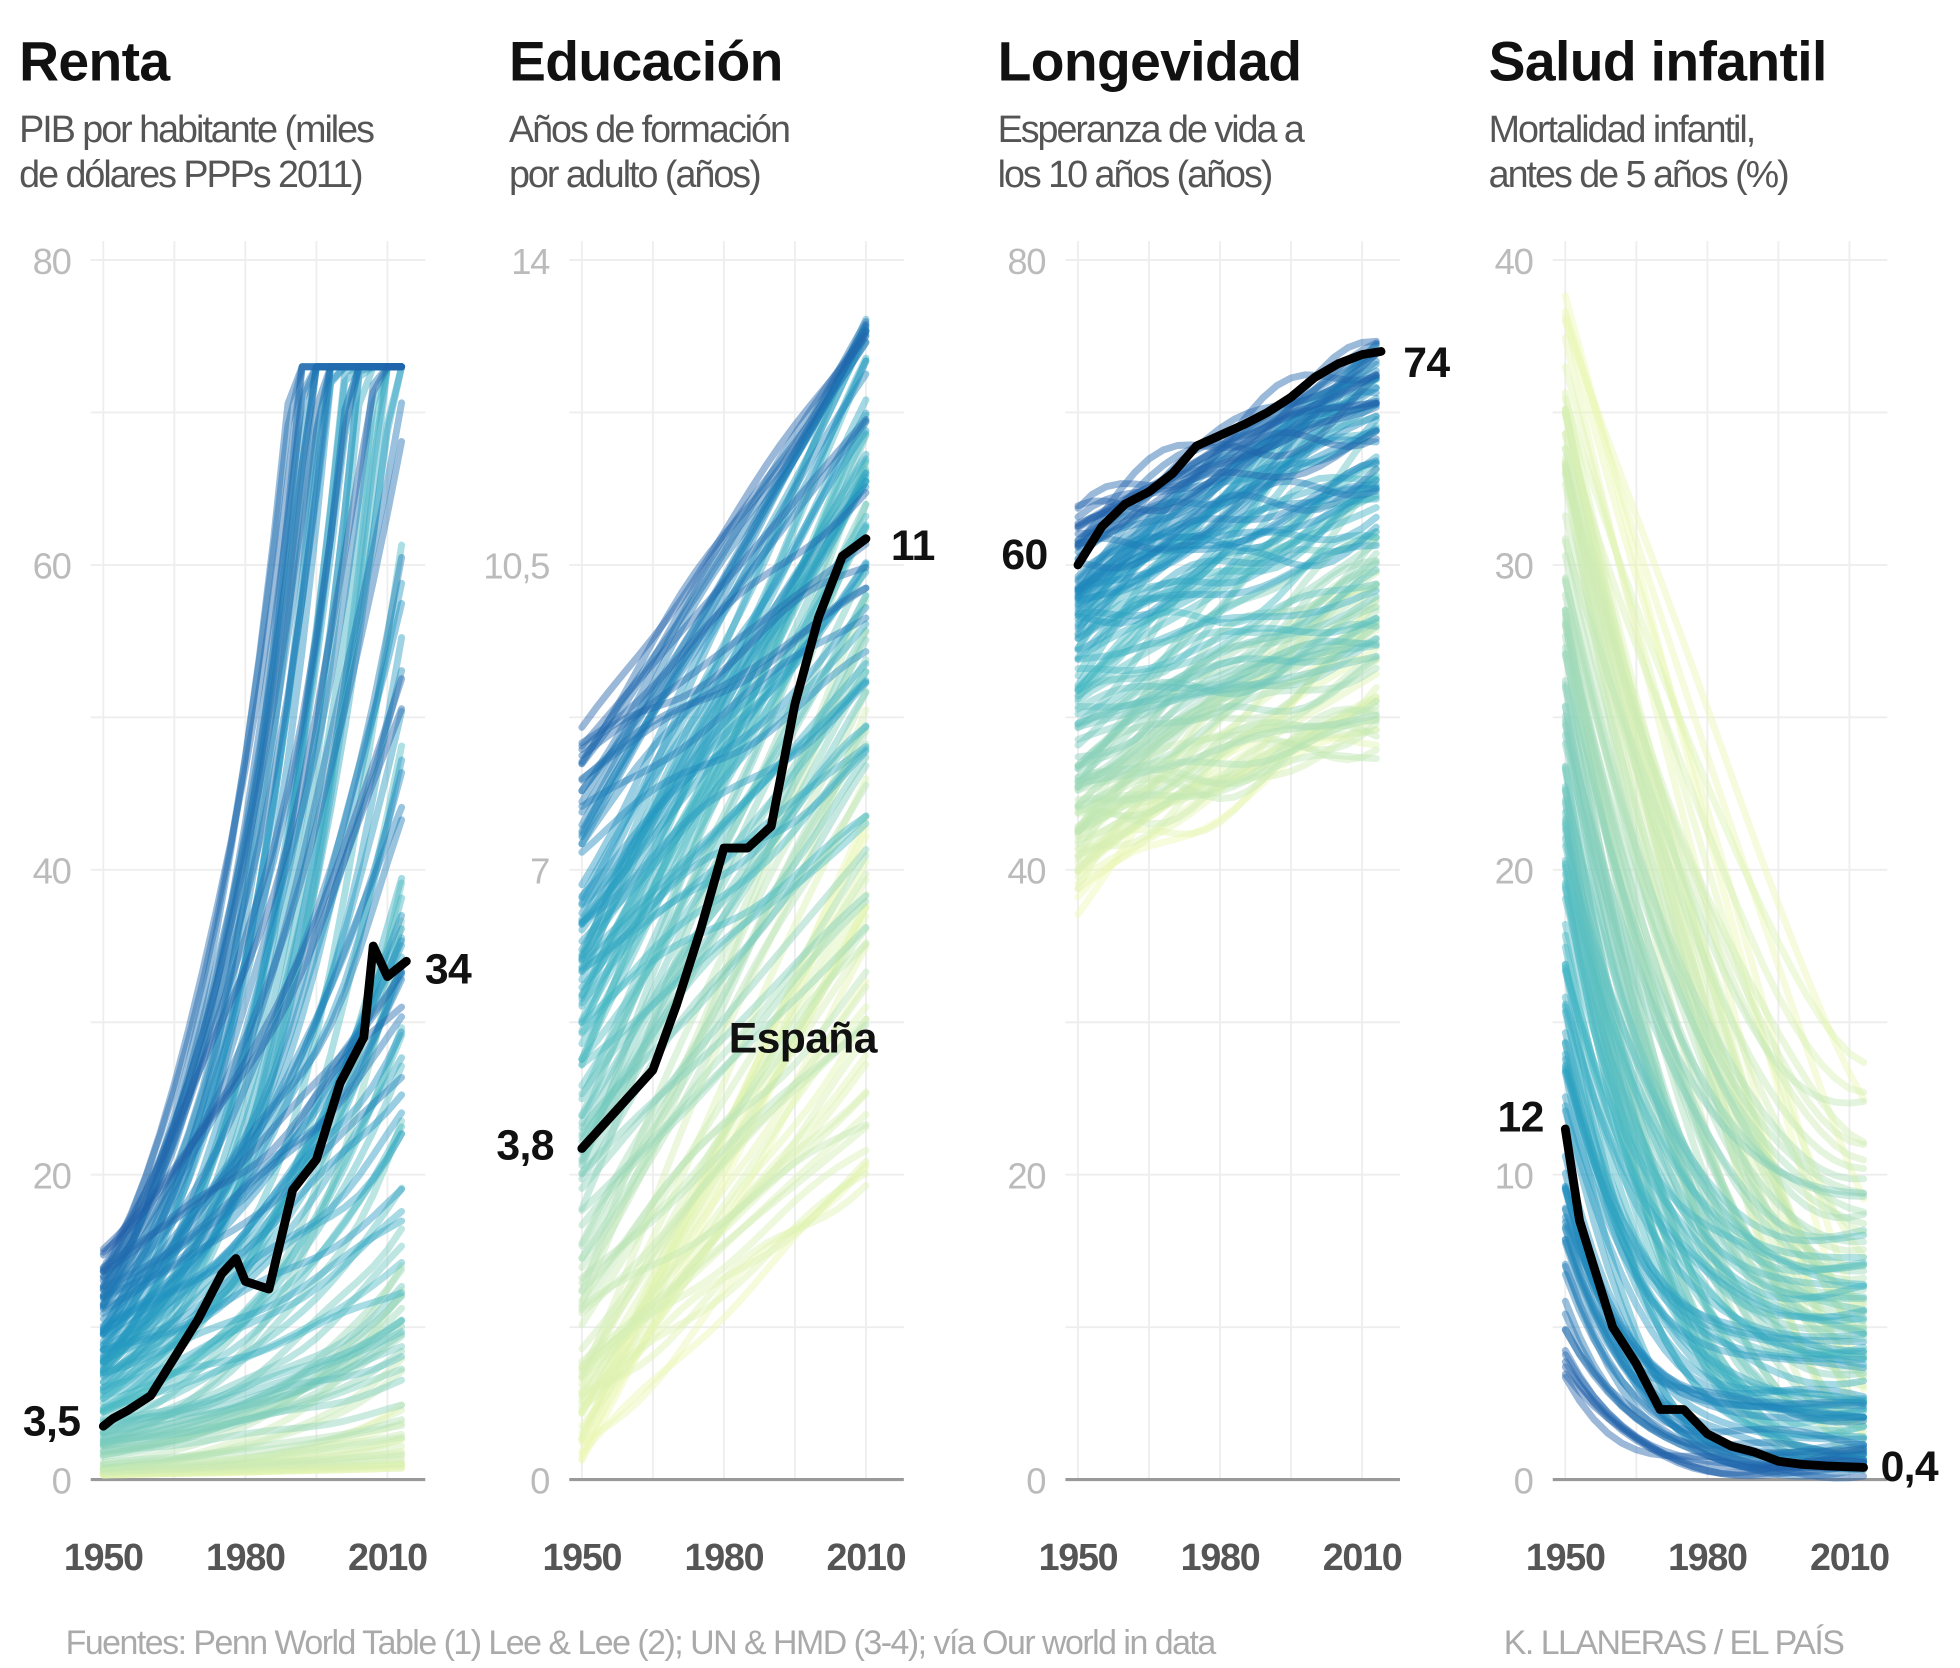 The image size is (1960, 1668). What do you see at coordinates (1026, 871) in the screenshot?
I see `y-tick-label: 40` at bounding box center [1026, 871].